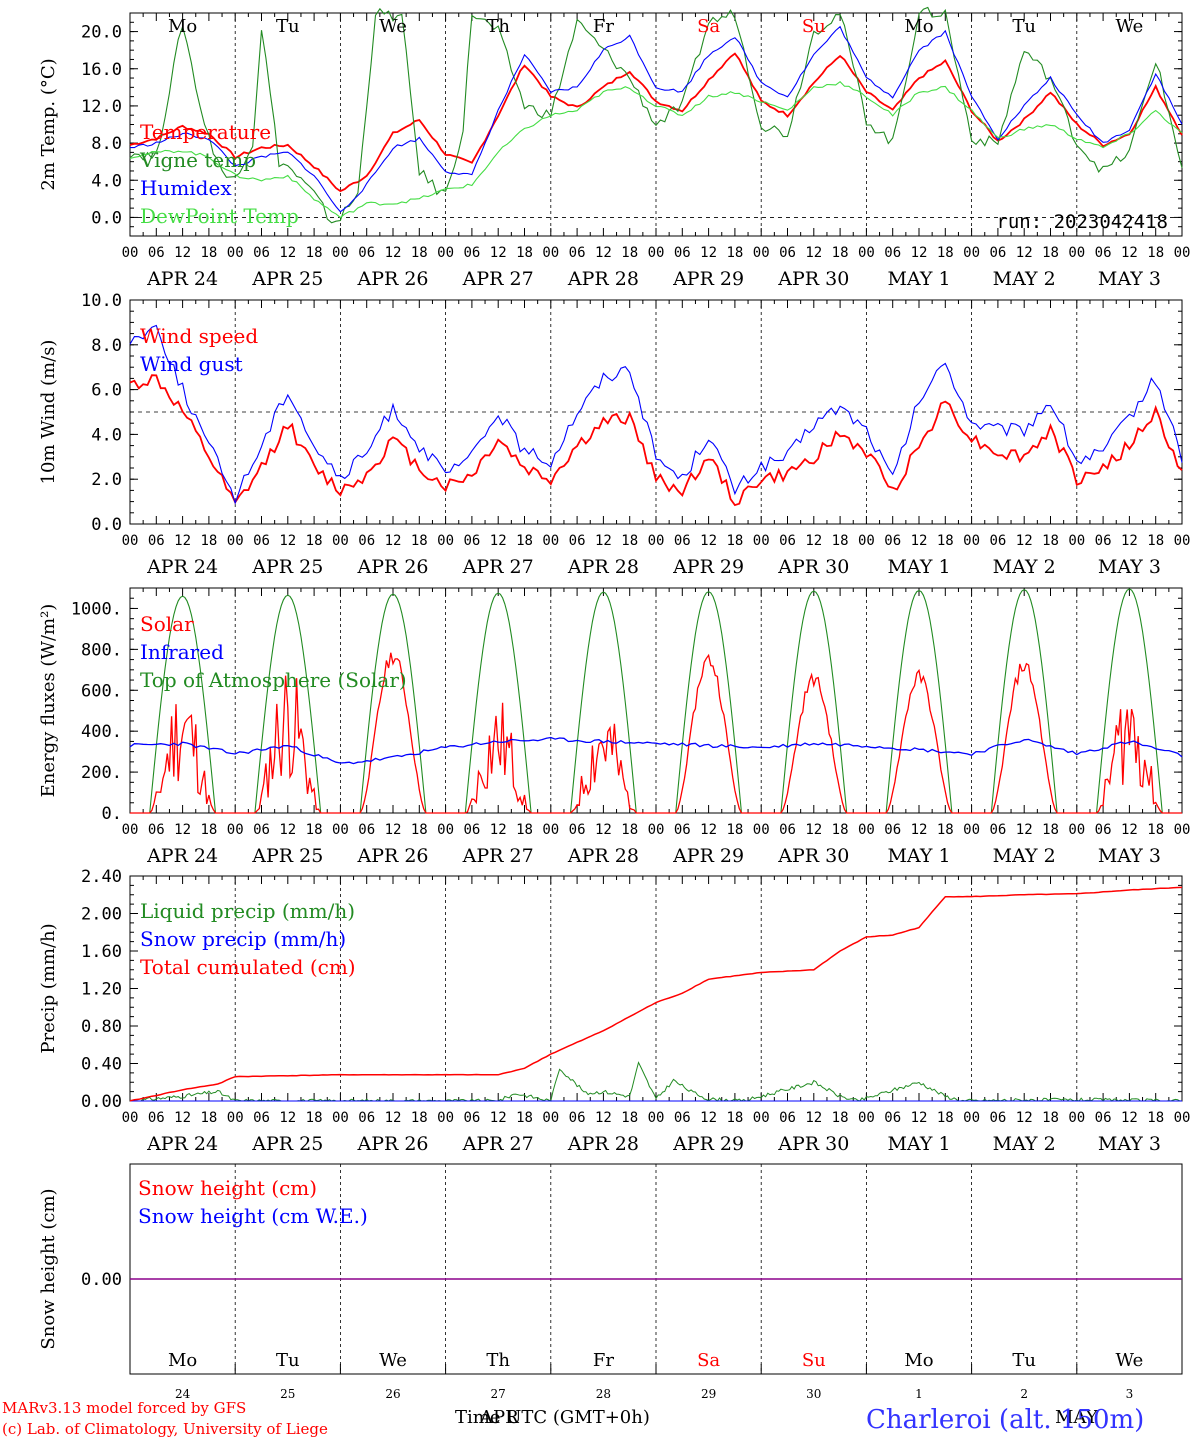  What do you see at coordinates (498, 1360) in the screenshot?
I see `weekday-label: Th` at bounding box center [498, 1360].